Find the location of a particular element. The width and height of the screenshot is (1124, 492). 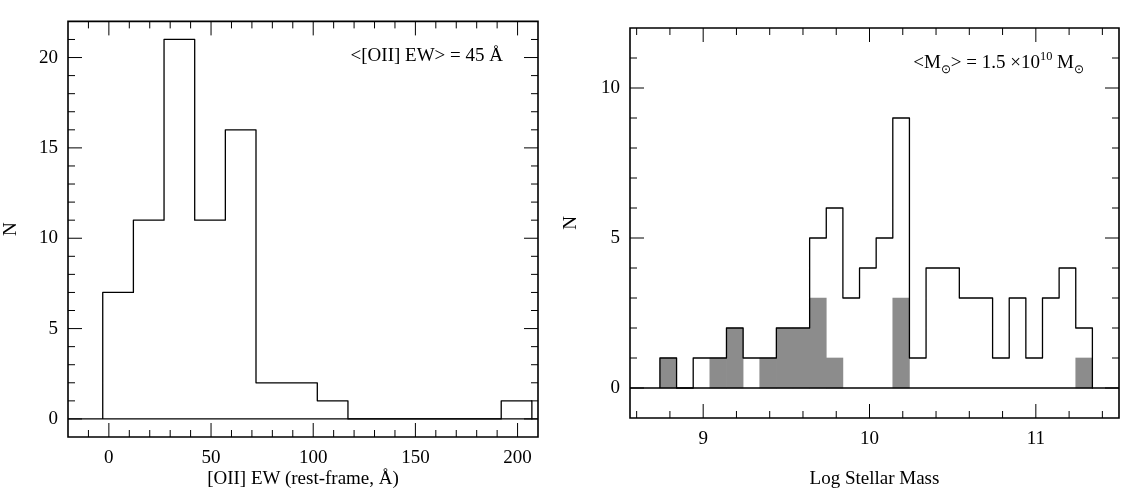

x-tick-label: 50 is located at coordinates (211, 457).